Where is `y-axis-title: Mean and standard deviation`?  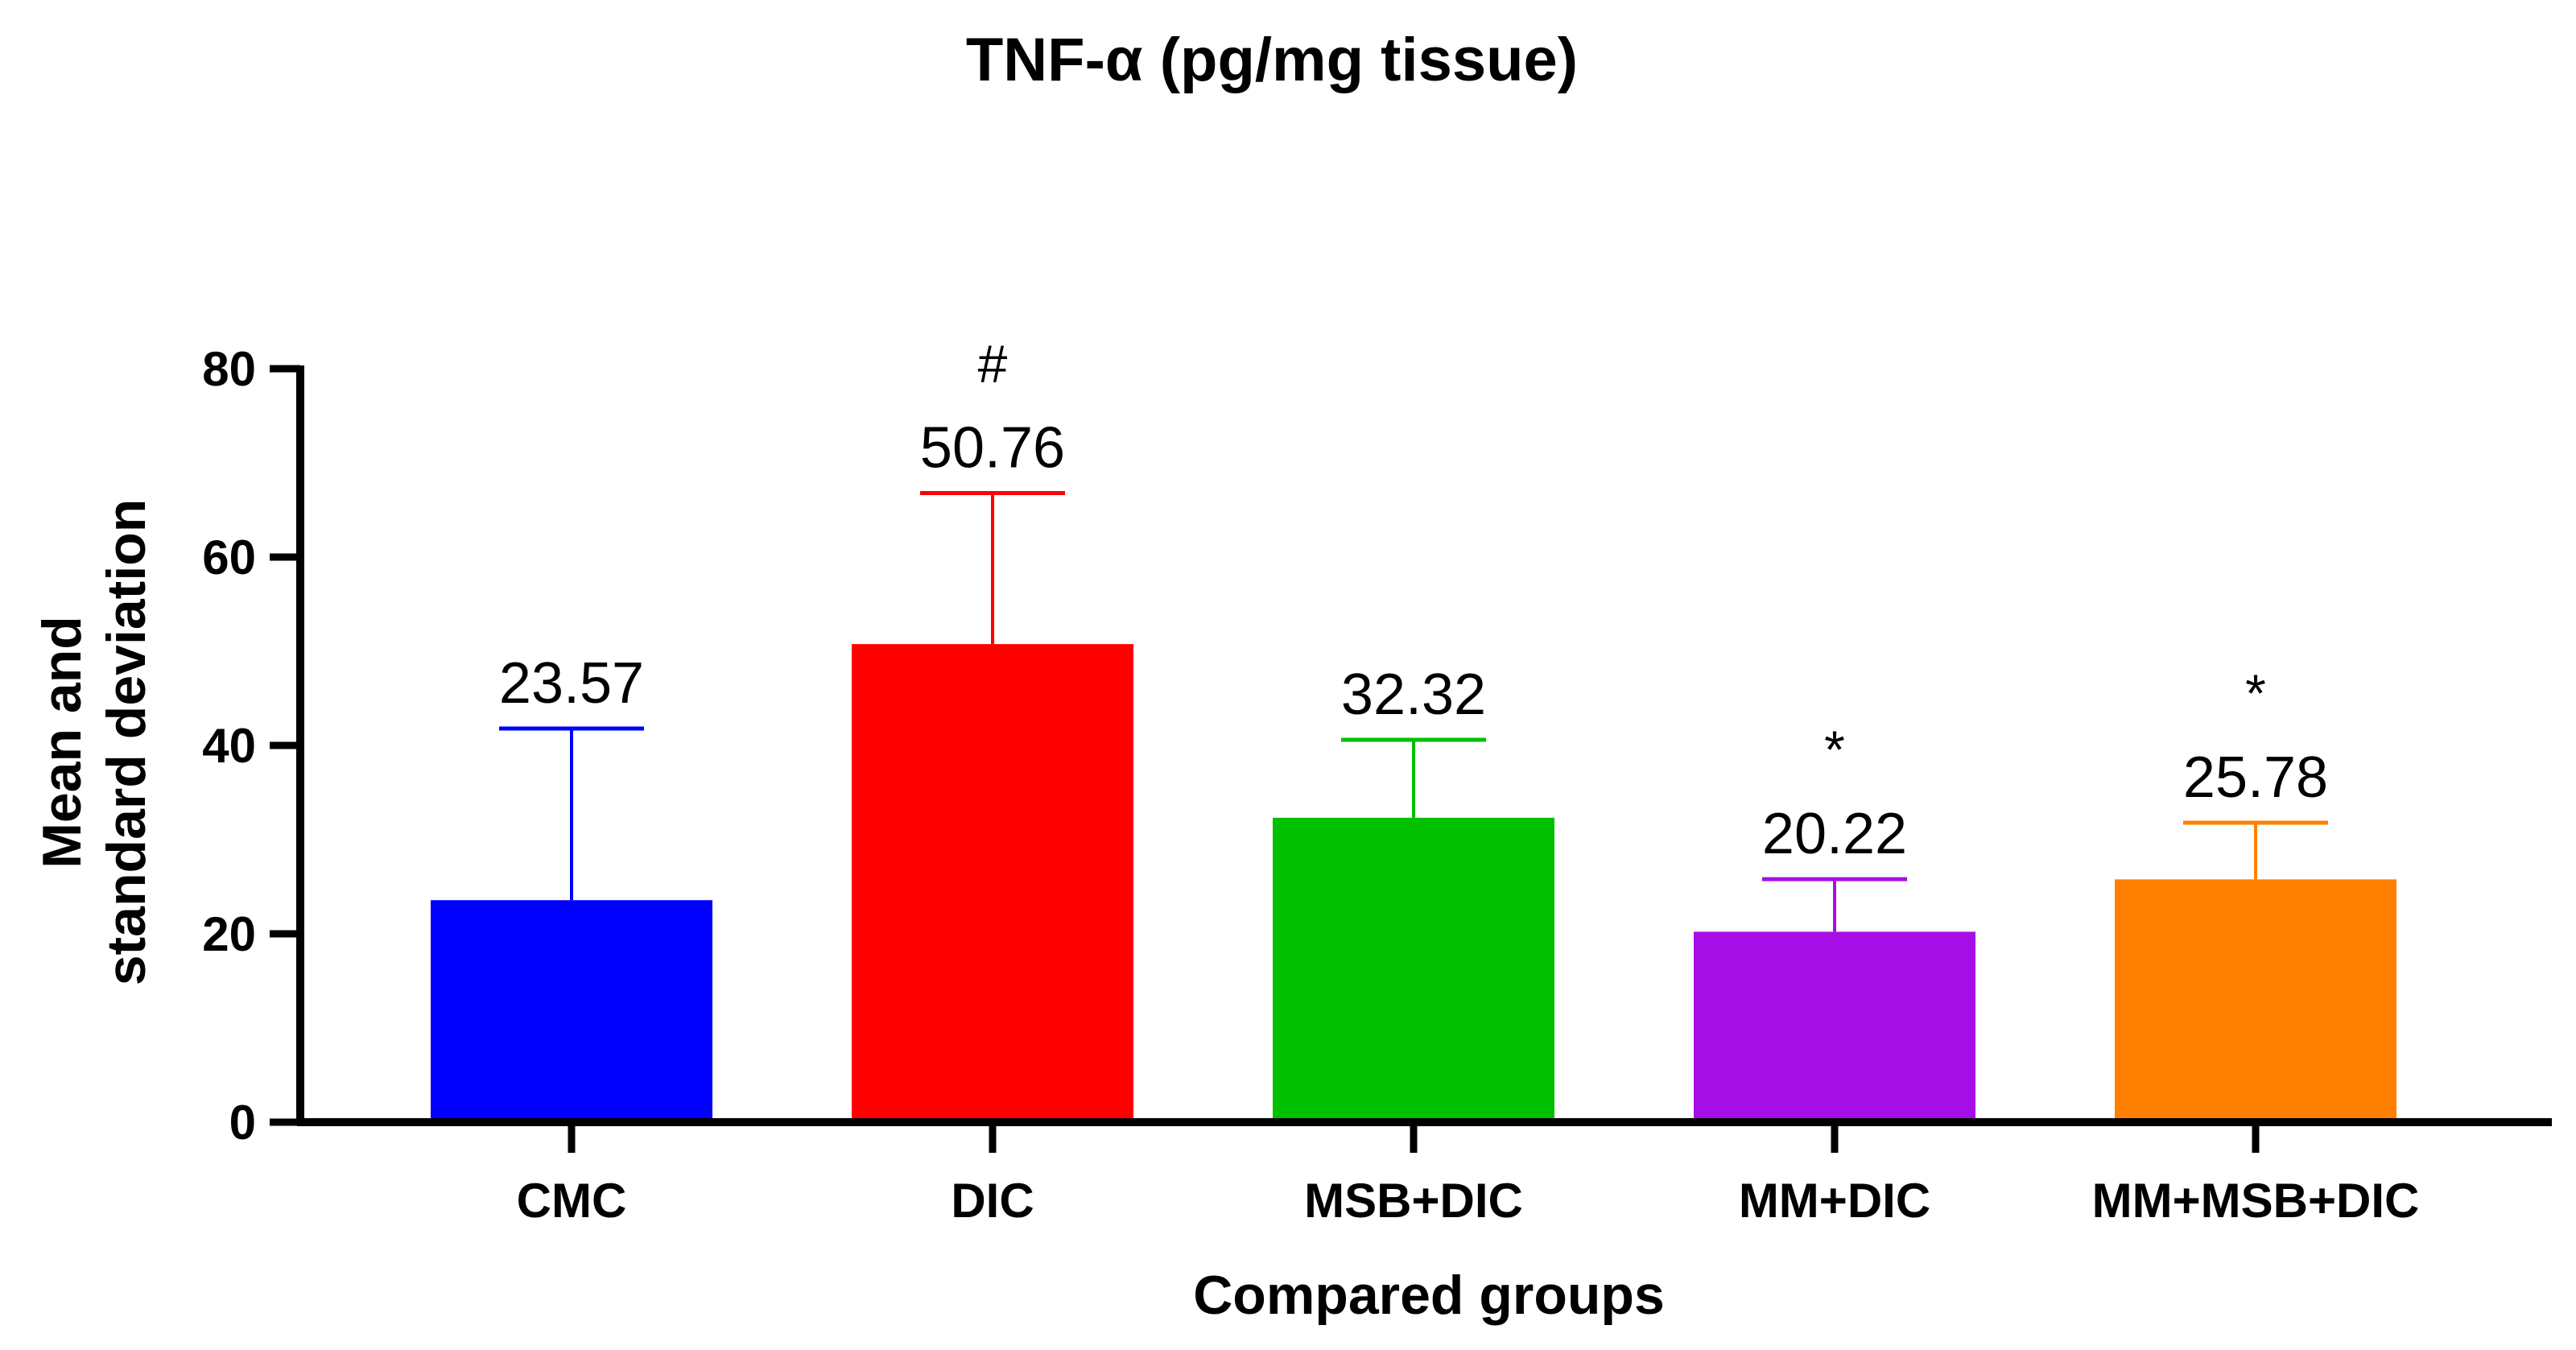
y-axis-title: Mean and standard deviation is located at coordinates (94, 742).